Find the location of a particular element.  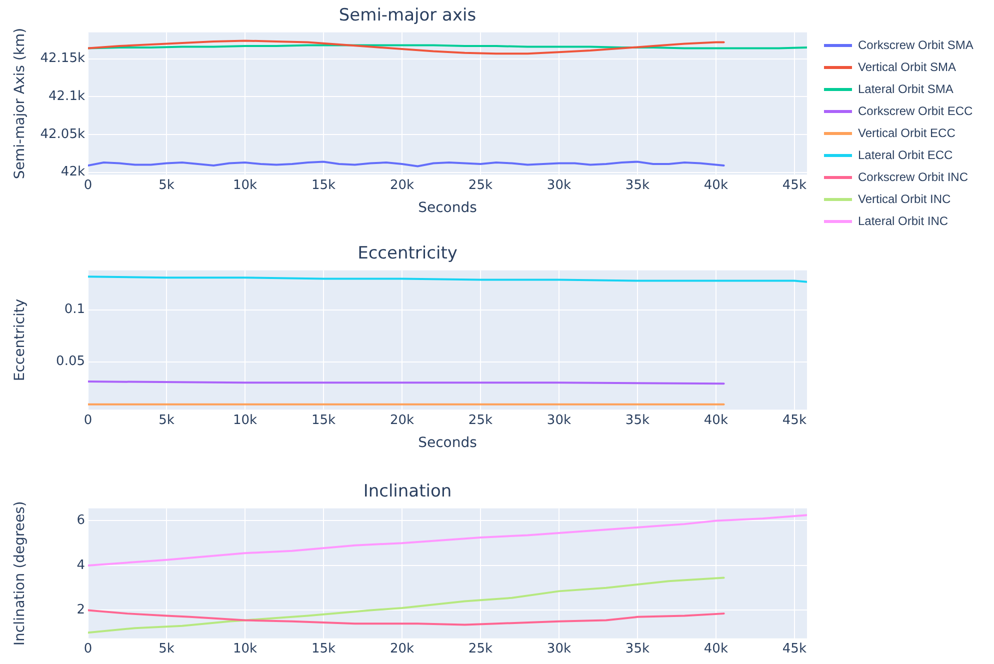

legend-label: Lateral Orbit ECC is located at coordinates (905, 155).